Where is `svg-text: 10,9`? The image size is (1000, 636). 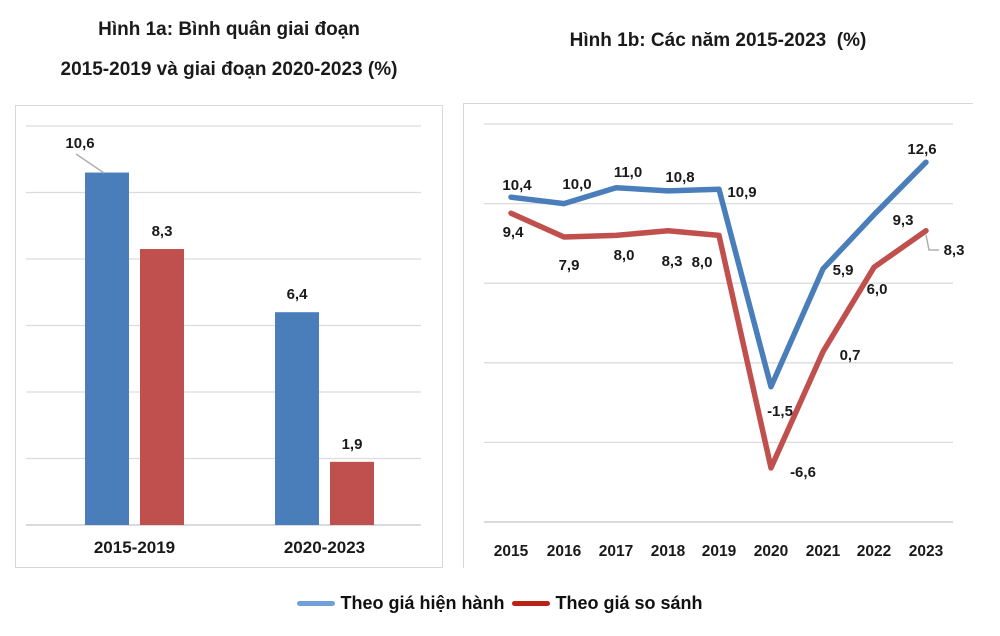
svg-text: 10,9 is located at coordinates (741, 192).